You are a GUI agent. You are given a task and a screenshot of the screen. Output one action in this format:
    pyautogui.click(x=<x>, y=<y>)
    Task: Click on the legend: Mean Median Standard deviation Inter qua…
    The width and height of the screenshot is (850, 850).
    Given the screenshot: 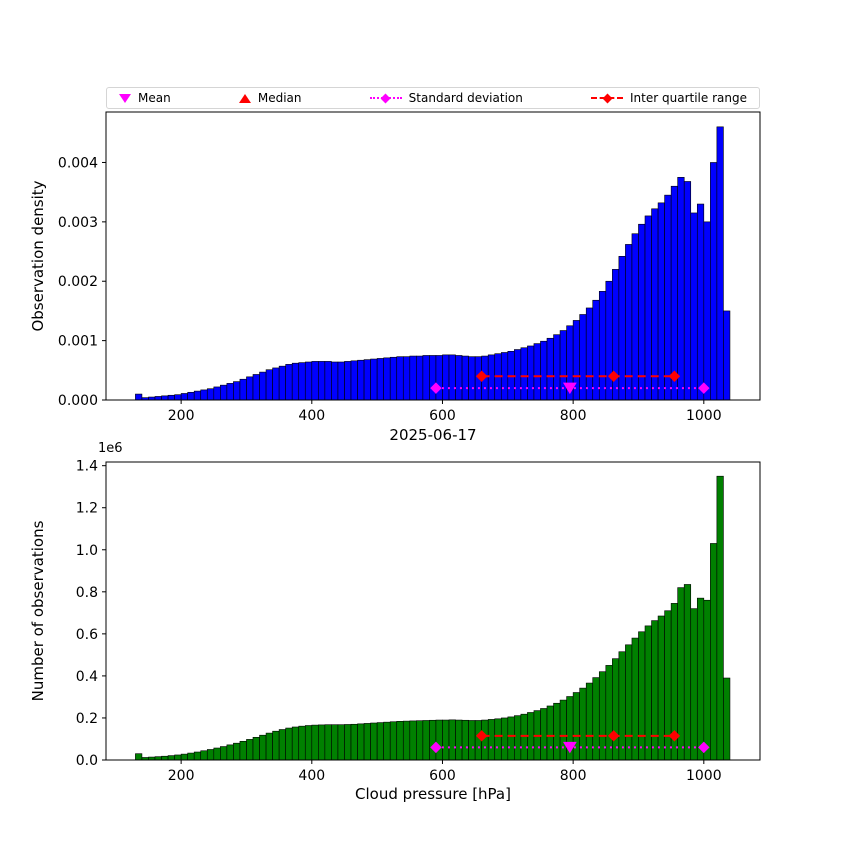 What is the action you would take?
    pyautogui.click(x=433, y=98)
    